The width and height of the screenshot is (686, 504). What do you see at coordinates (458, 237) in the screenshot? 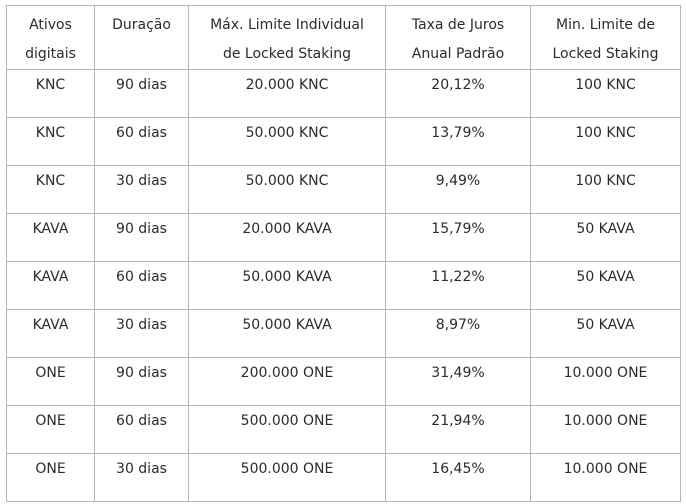
I see `cell-annual-rate: 15,79%` at bounding box center [458, 237].